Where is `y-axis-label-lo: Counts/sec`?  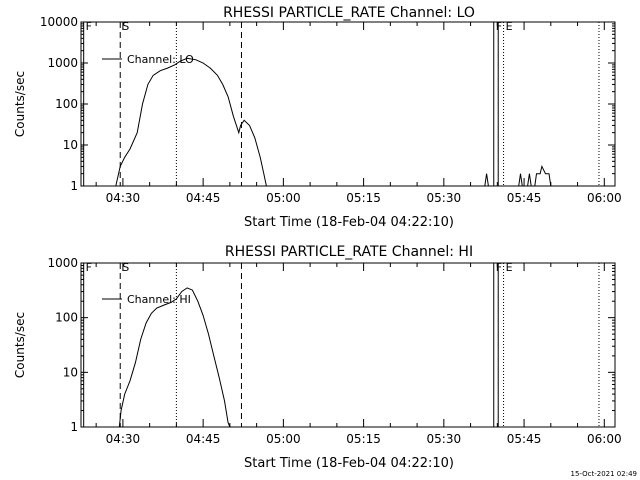 y-axis-label-lo: Counts/sec is located at coordinates (20, 104).